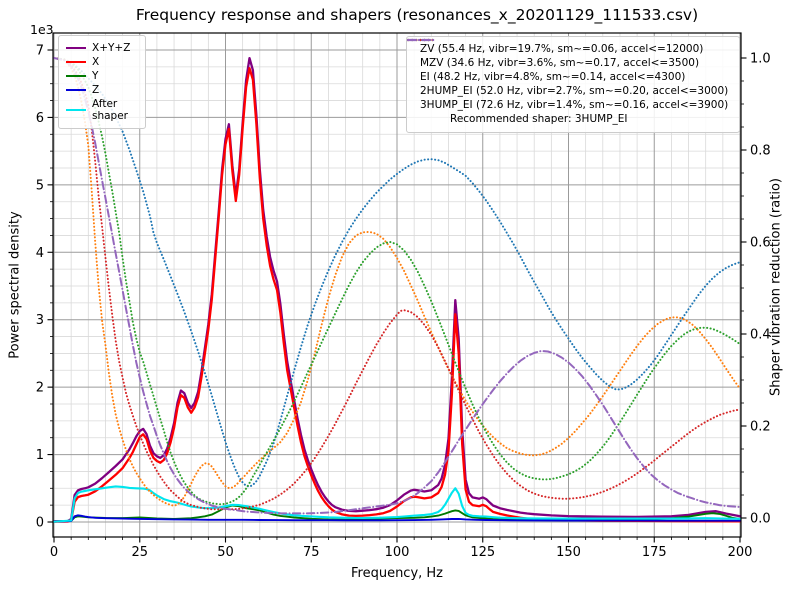  Describe the element at coordinates (397, 518) in the screenshot. I see `series-z` at that location.